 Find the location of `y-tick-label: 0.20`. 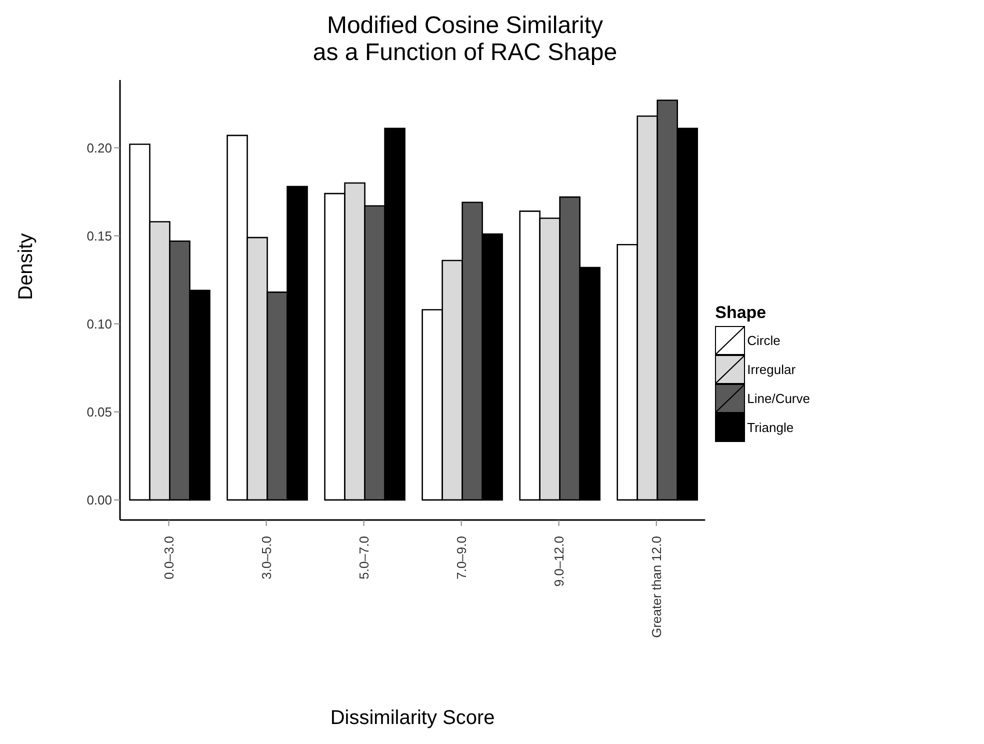

y-tick-label: 0.20 is located at coordinates (99, 148).